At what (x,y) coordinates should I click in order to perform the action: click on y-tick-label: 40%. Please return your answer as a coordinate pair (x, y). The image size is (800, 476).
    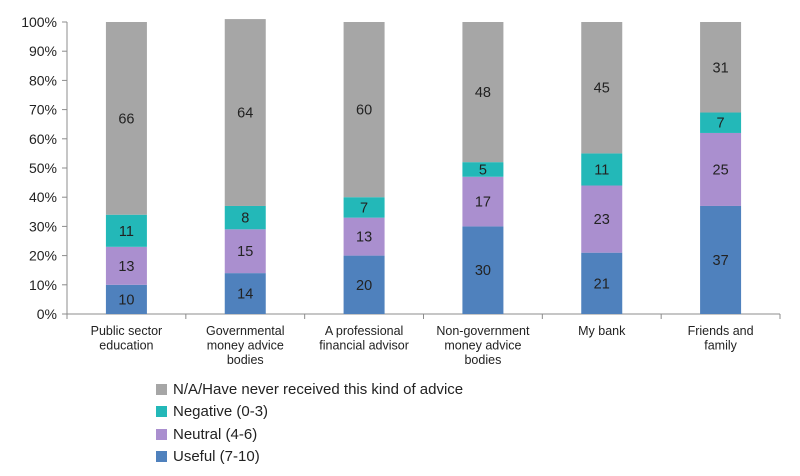
    Looking at the image, I should click on (43, 197).